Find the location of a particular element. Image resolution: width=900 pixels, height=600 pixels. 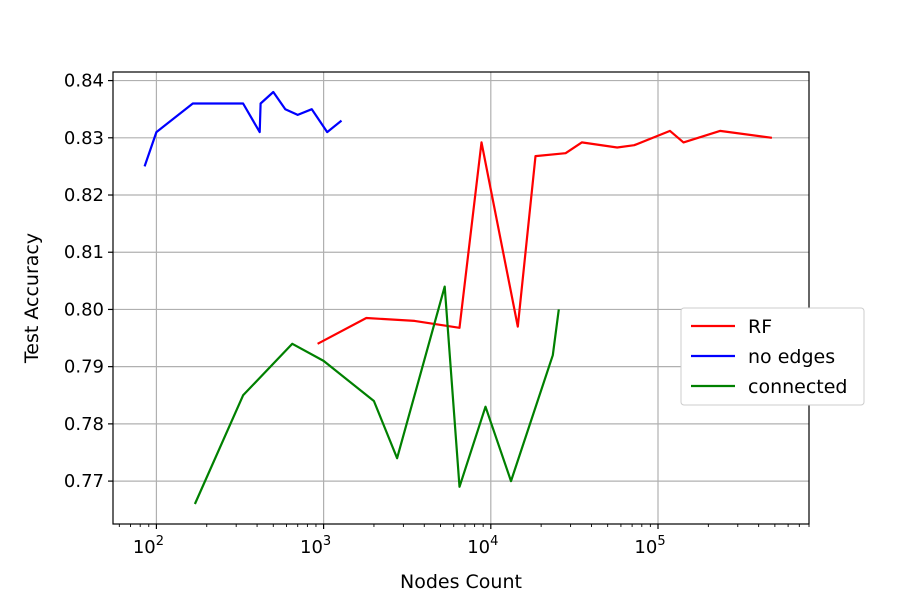

y-tick-label: 0.79 is located at coordinates (84, 367).